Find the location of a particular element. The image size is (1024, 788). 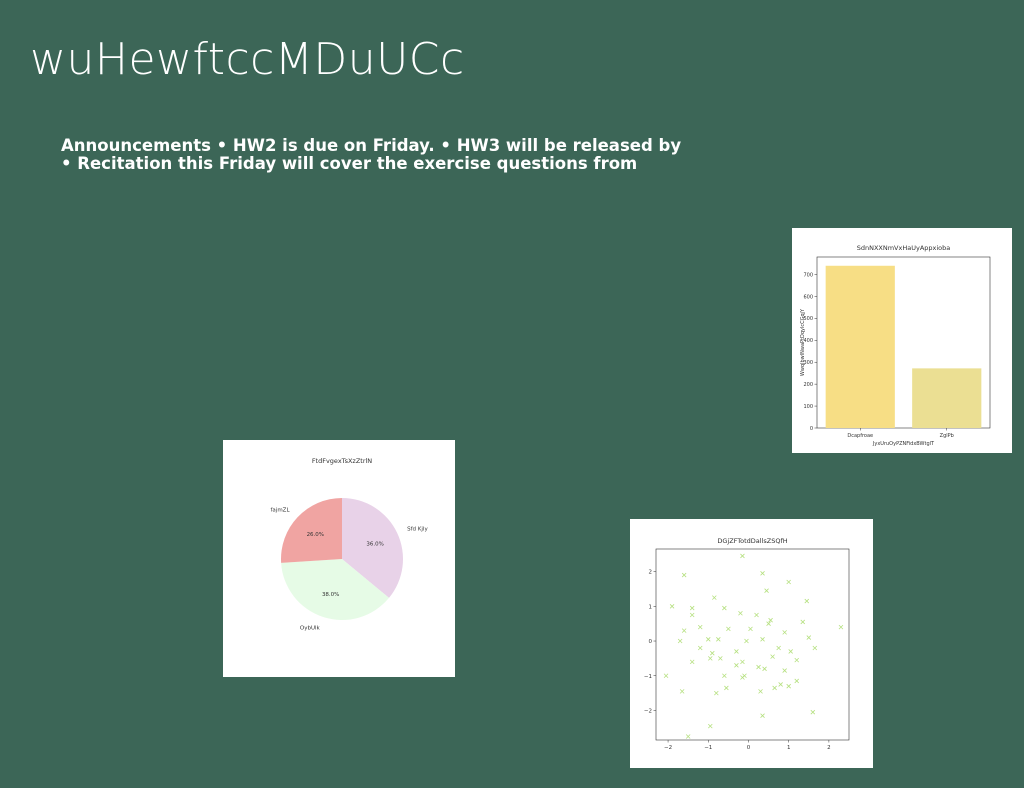

scatter-chart-frame is located at coordinates (752, 644).